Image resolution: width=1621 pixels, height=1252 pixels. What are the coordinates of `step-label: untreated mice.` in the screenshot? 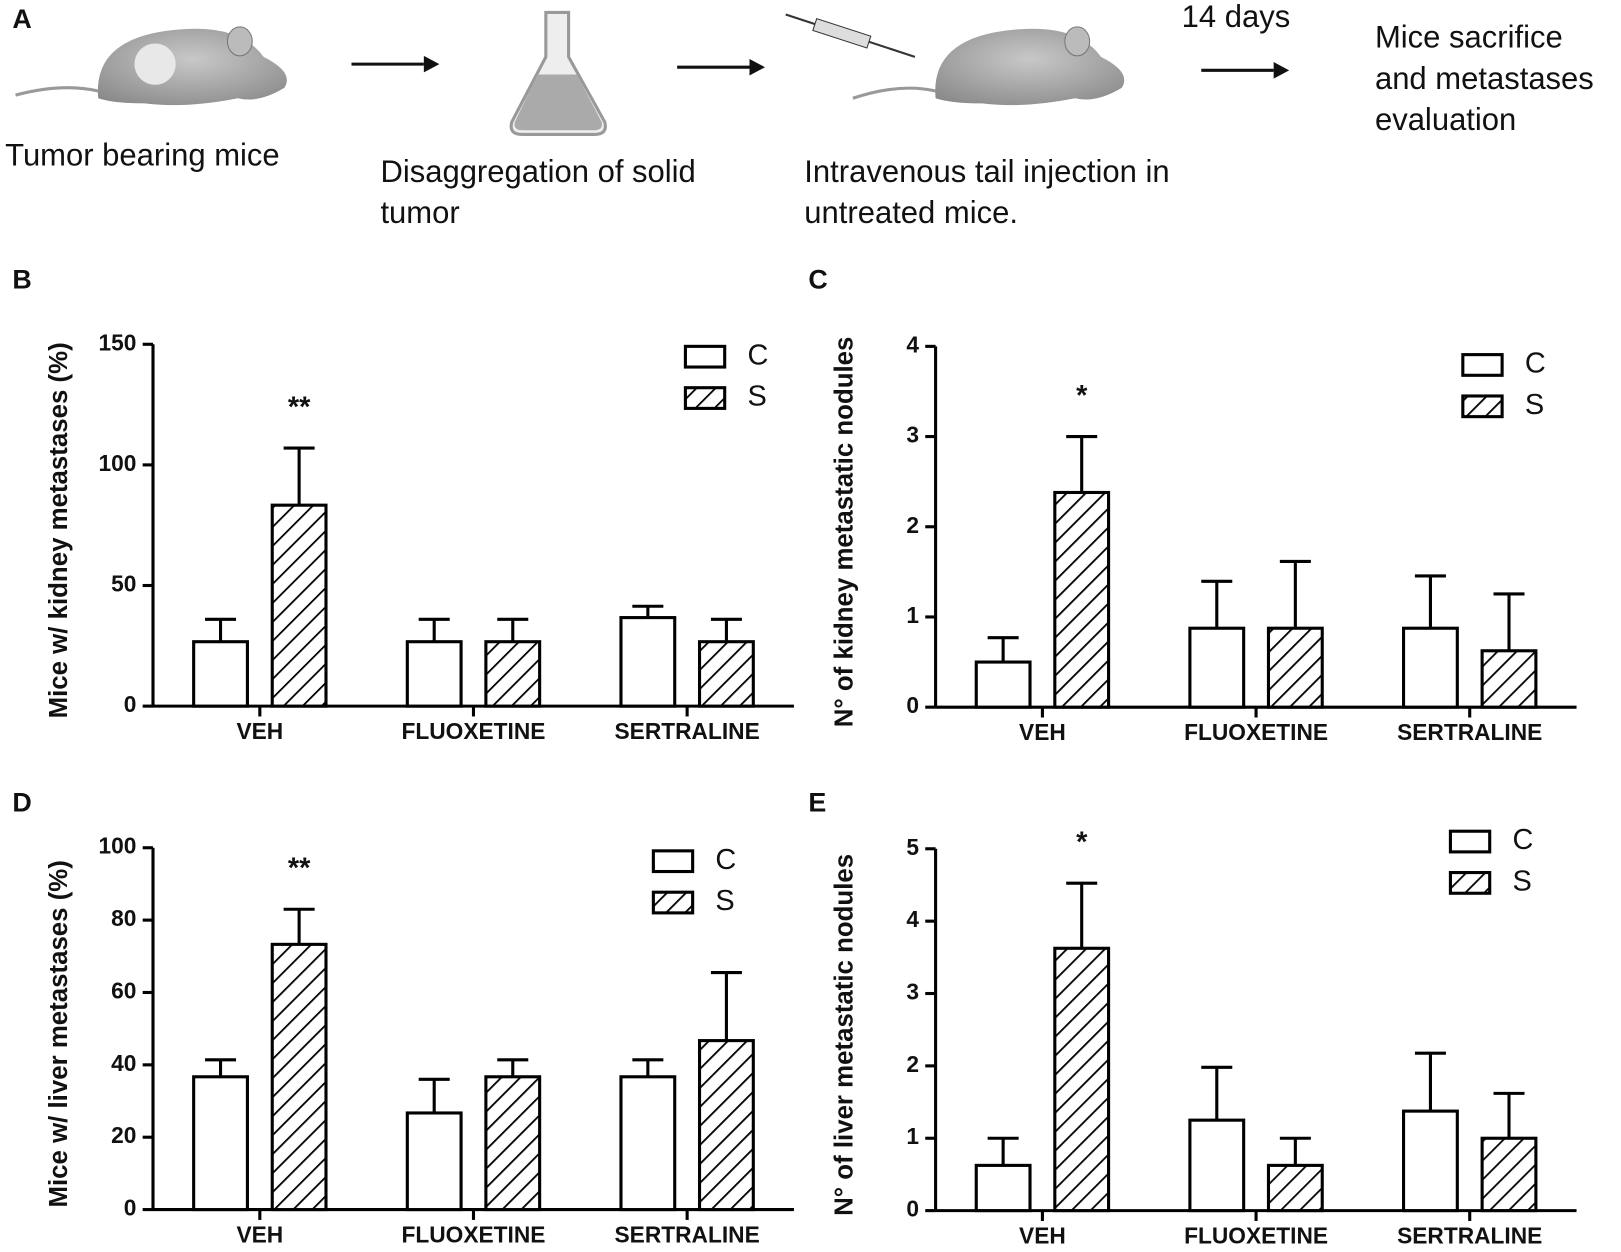 It's located at (911, 212).